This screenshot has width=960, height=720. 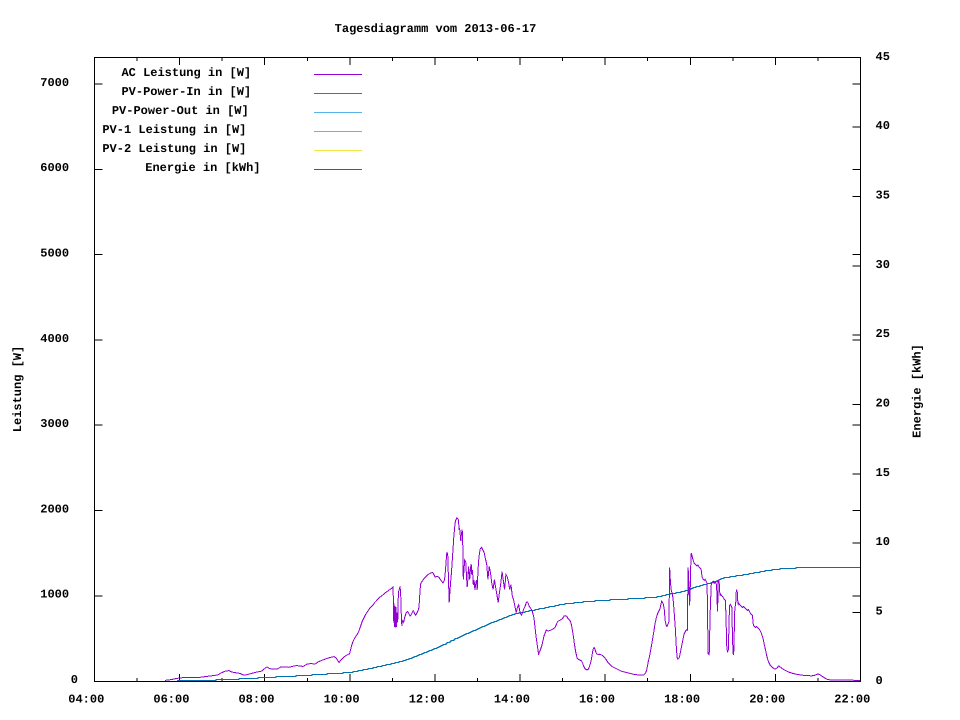 What do you see at coordinates (54, 339) in the screenshot?
I see `svg-text: 4000` at bounding box center [54, 339].